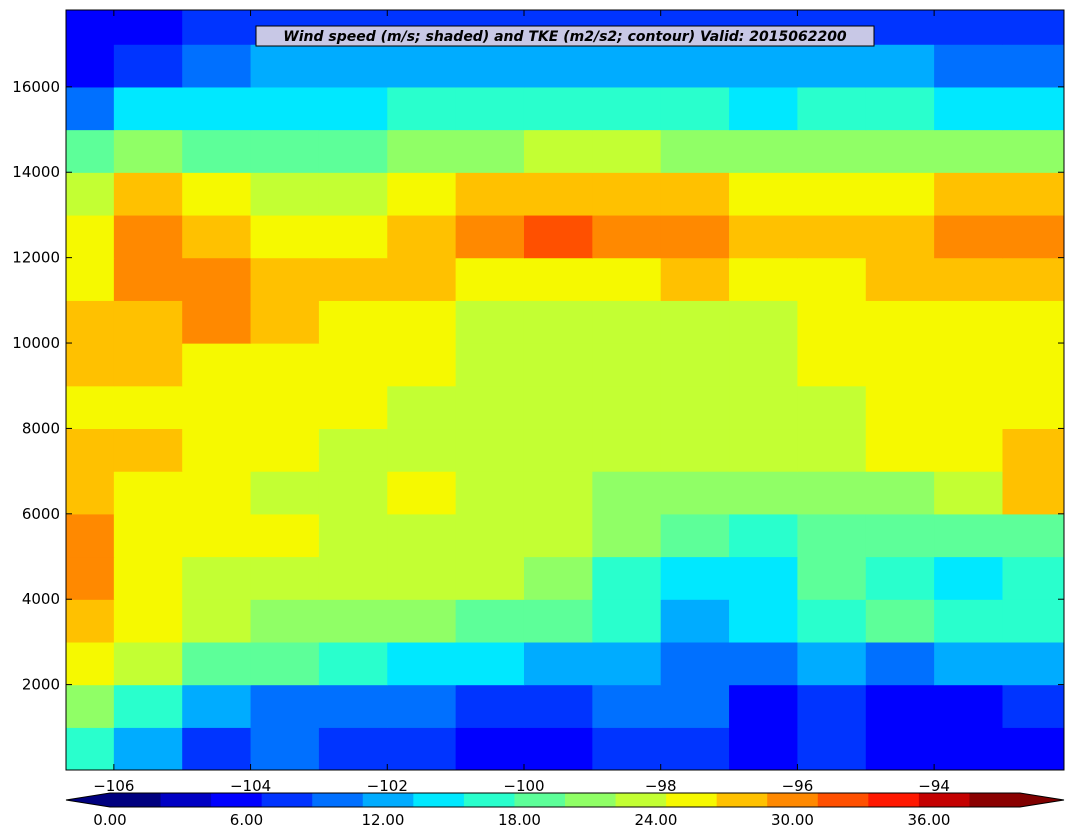 The width and height of the screenshot is (1073, 838). What do you see at coordinates (929, 820) in the screenshot?
I see `colorbar-tick-label: 36.00` at bounding box center [929, 820].